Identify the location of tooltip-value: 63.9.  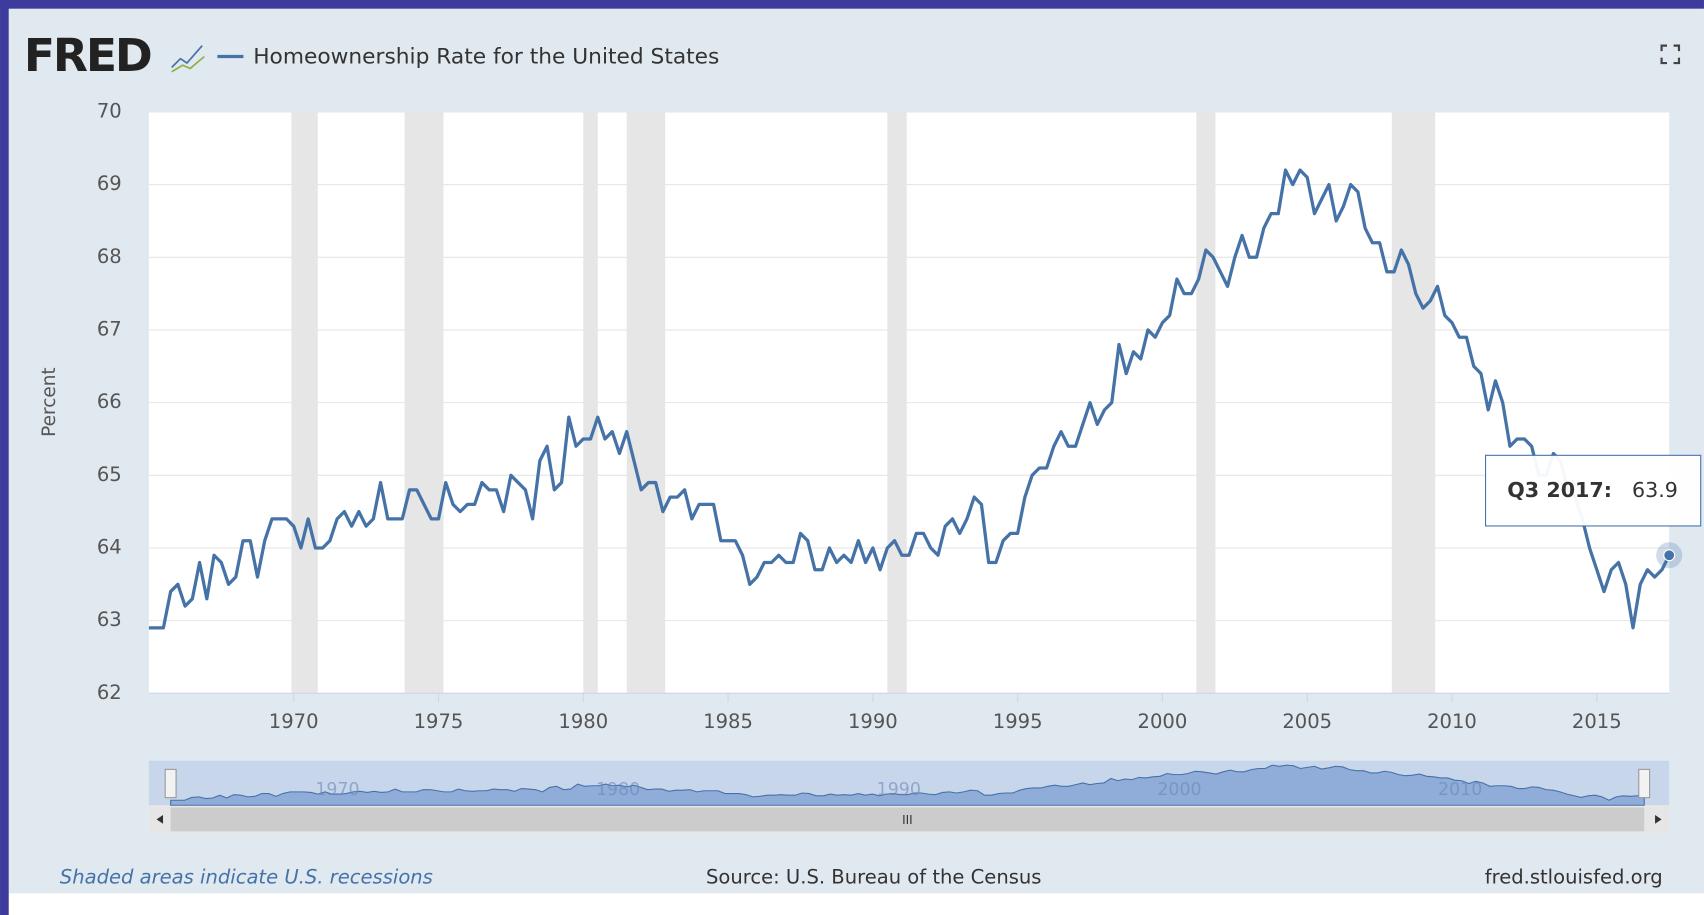
(1655, 490).